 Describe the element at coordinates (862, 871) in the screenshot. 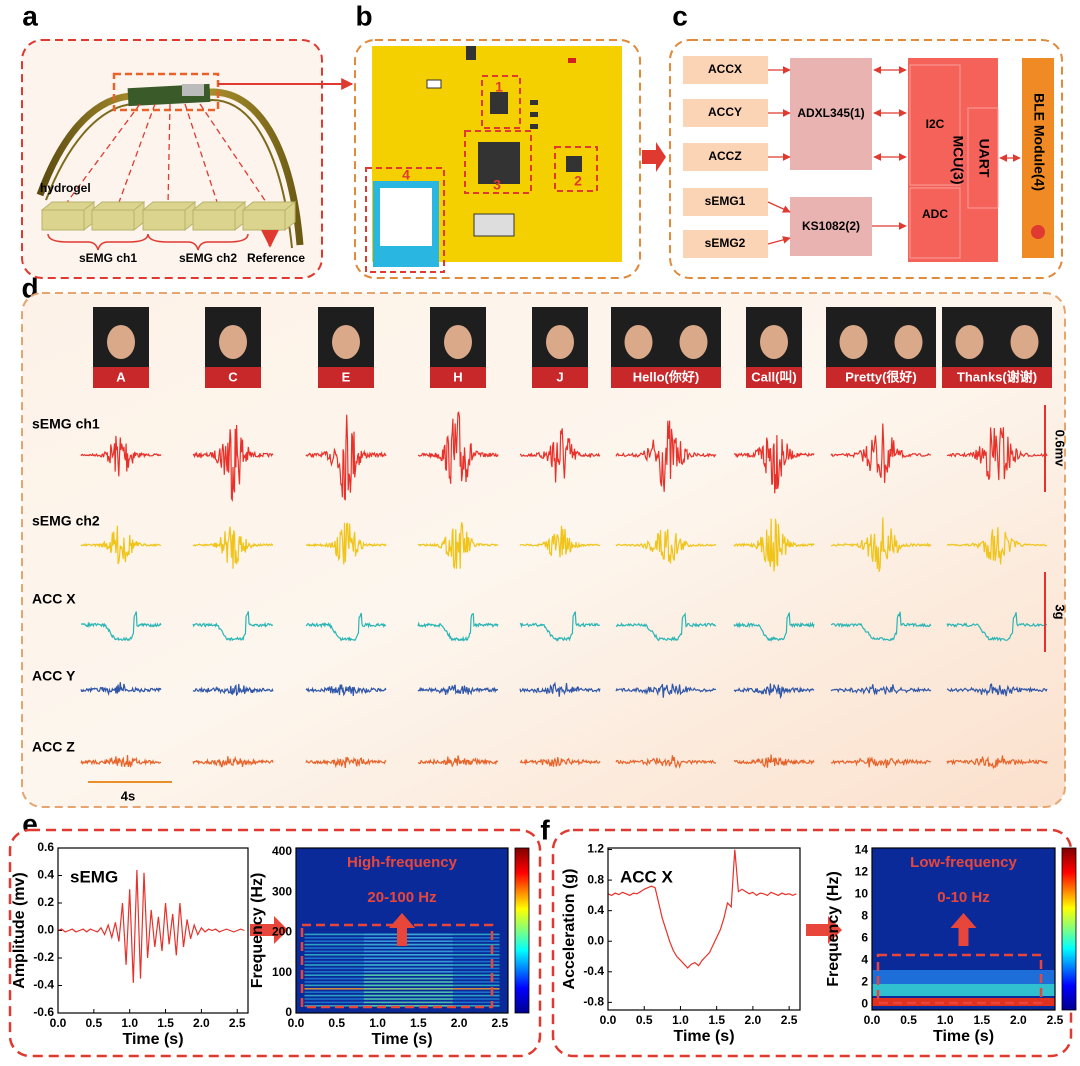

I see `y-tick-label: 12` at that location.